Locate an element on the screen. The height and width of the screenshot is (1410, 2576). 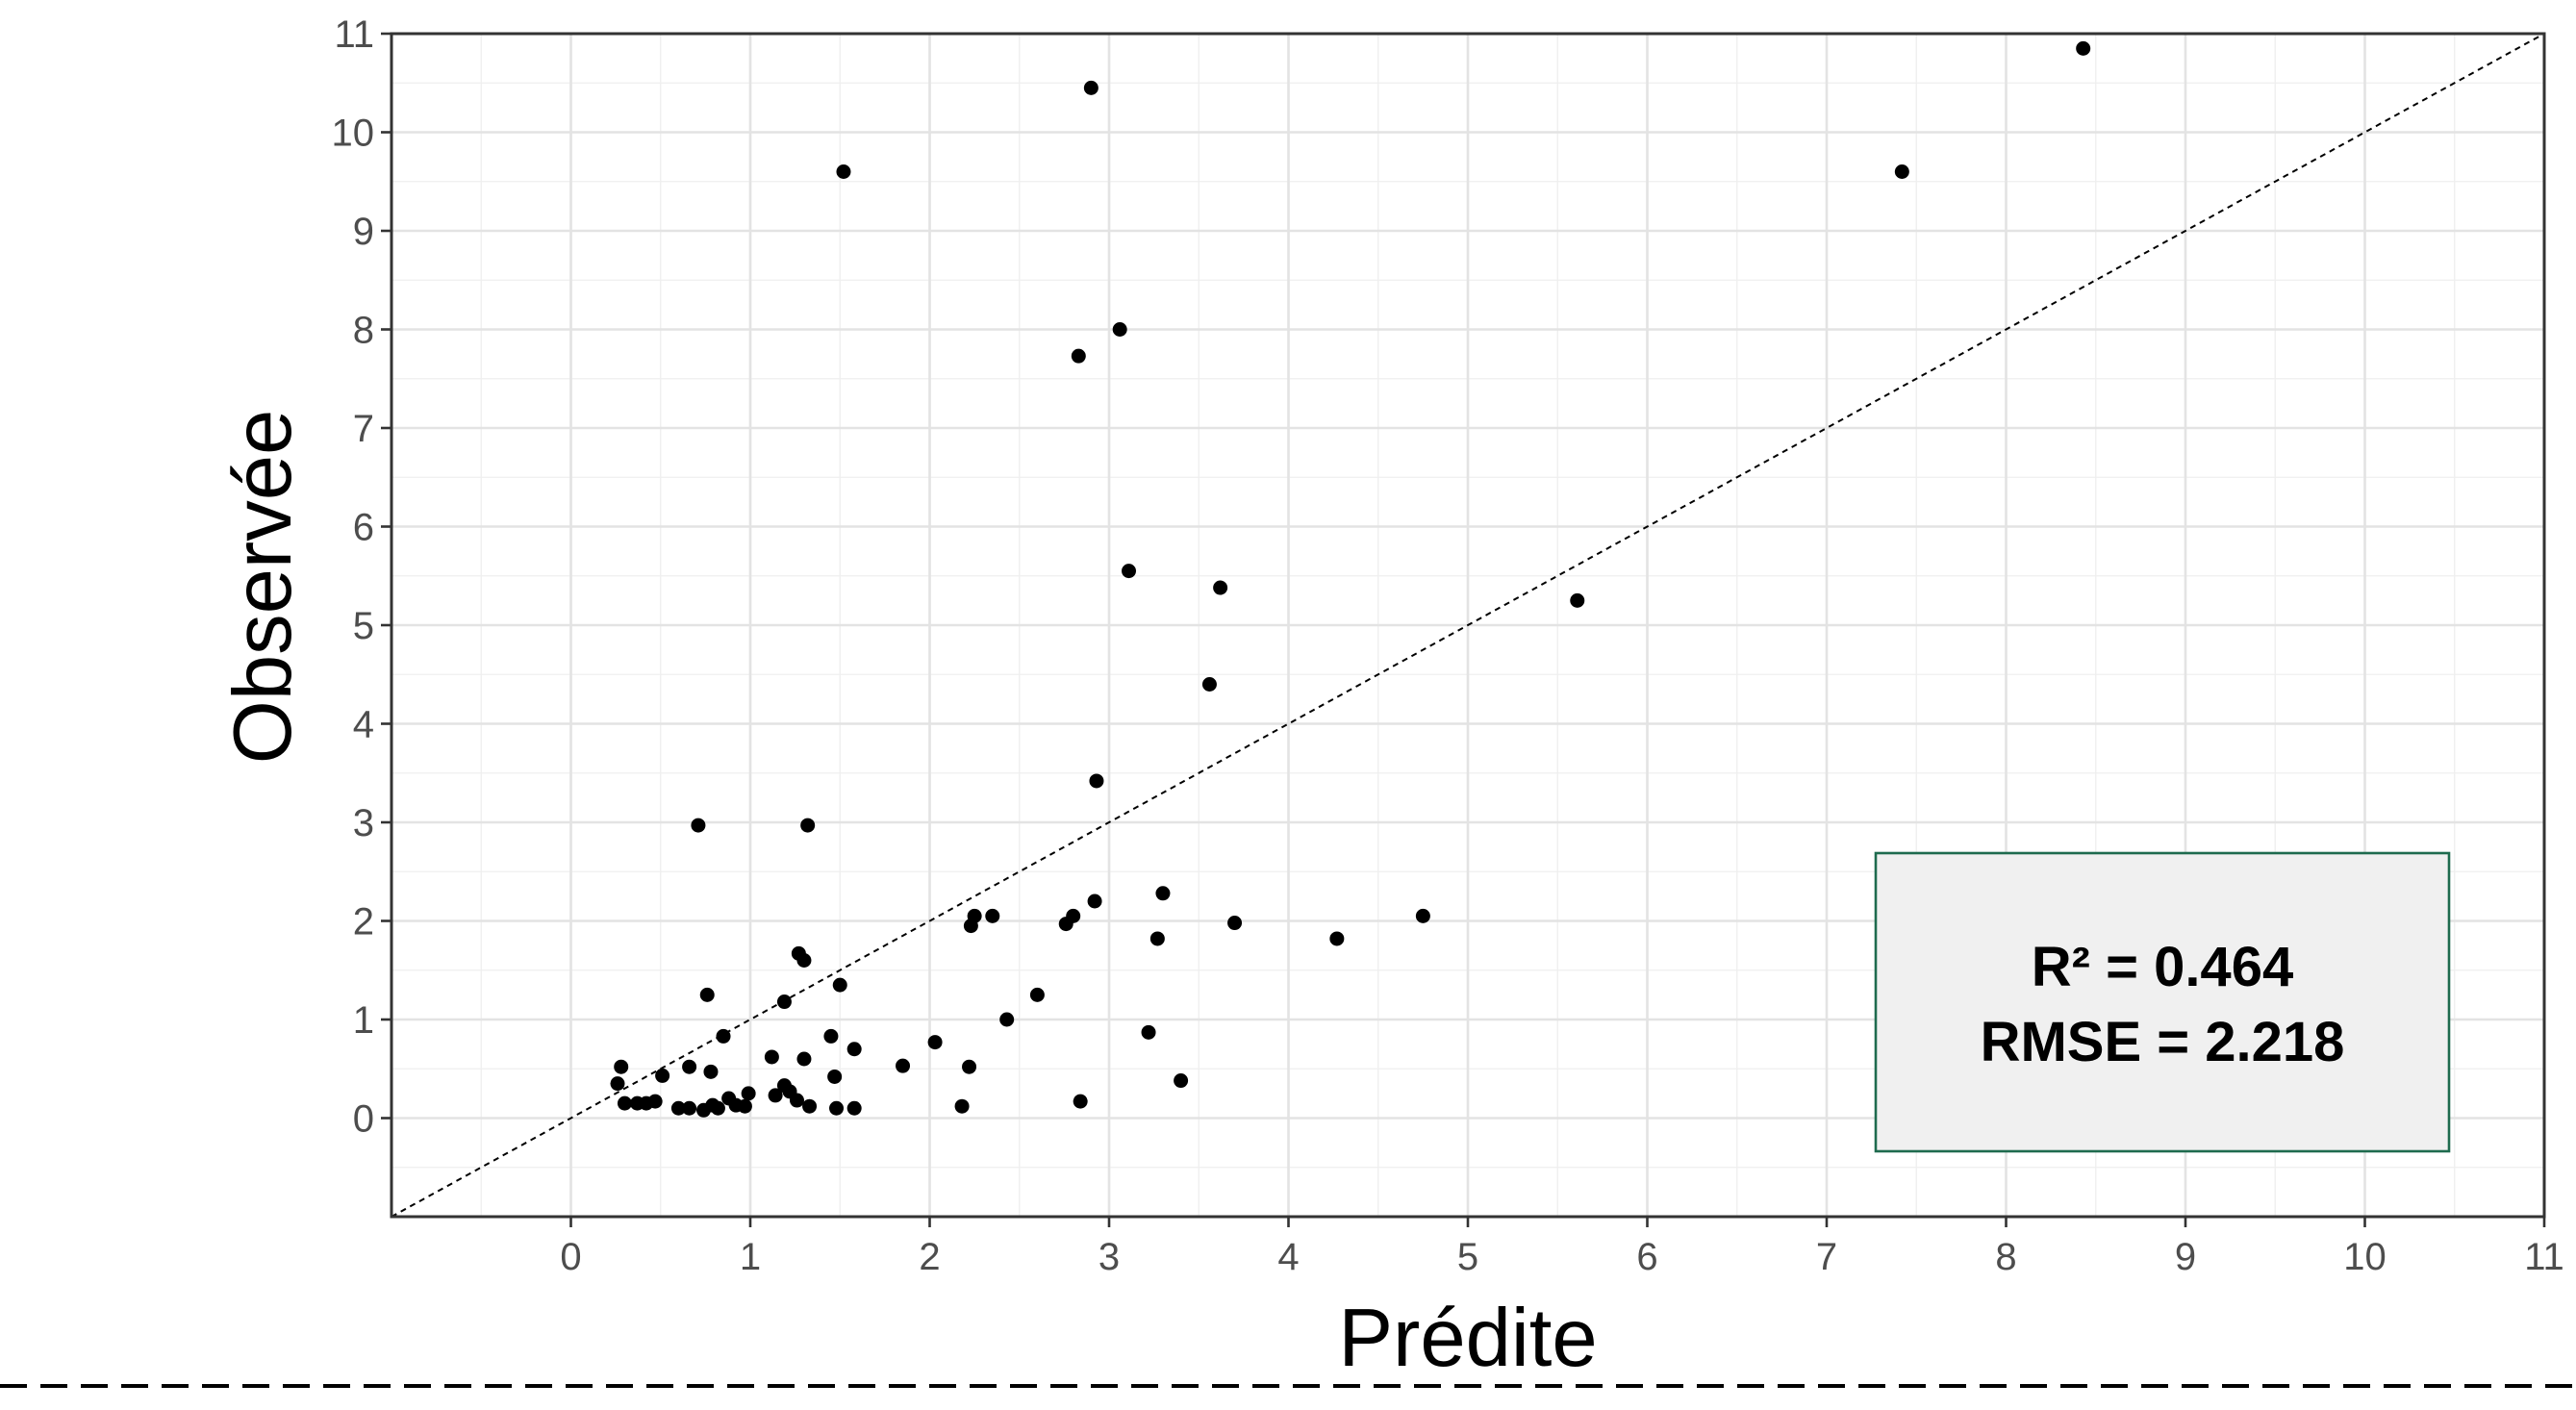
y-tick-label: 2 is located at coordinates (364, 922).